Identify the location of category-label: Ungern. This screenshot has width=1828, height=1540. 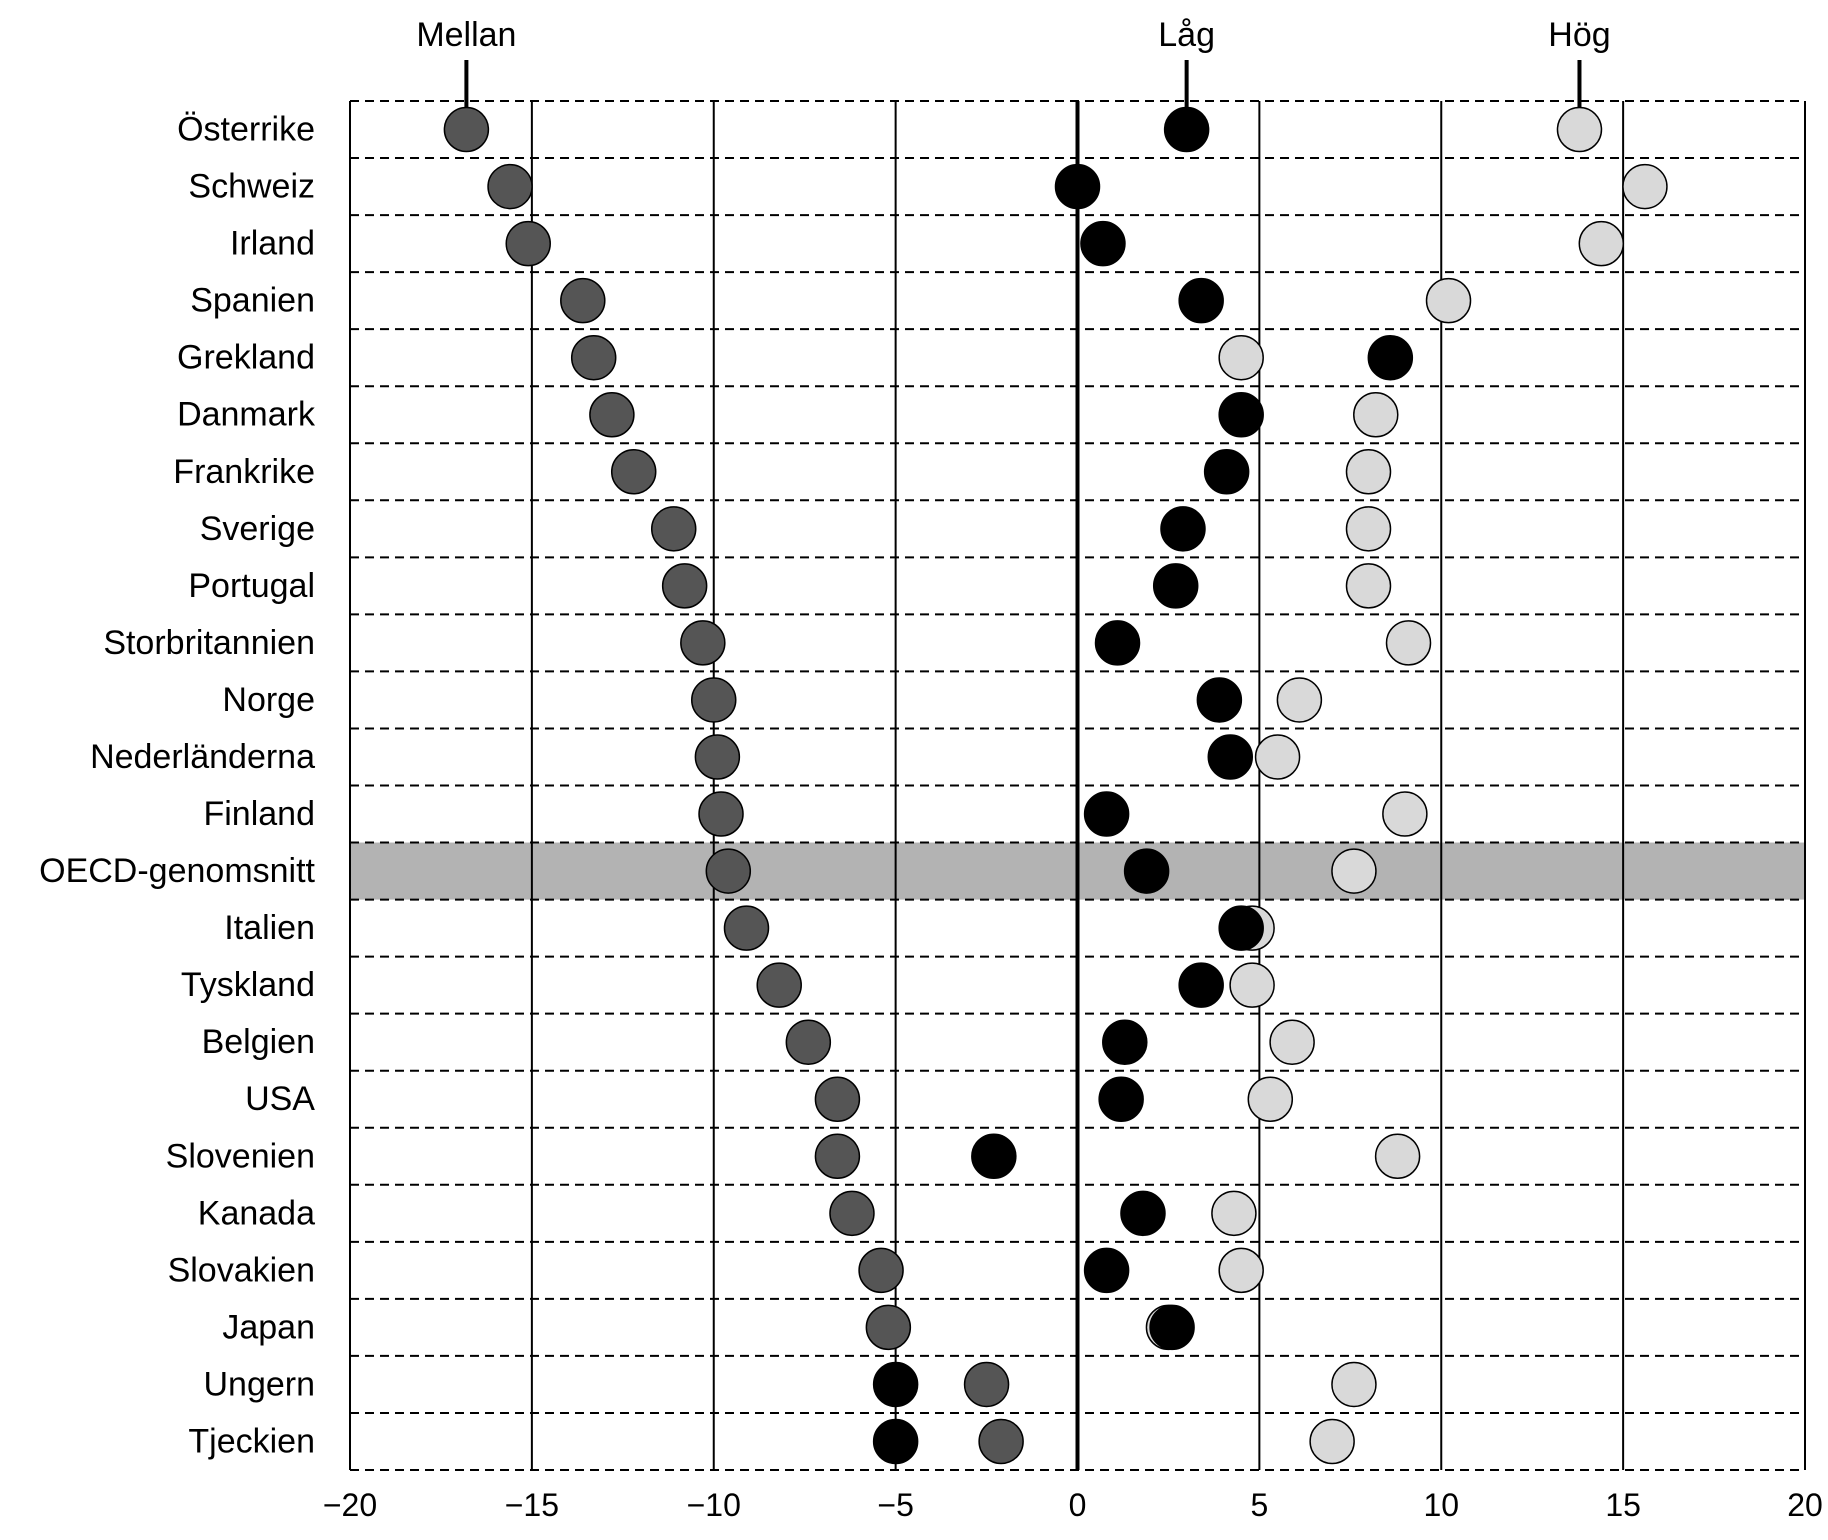
(259, 1384).